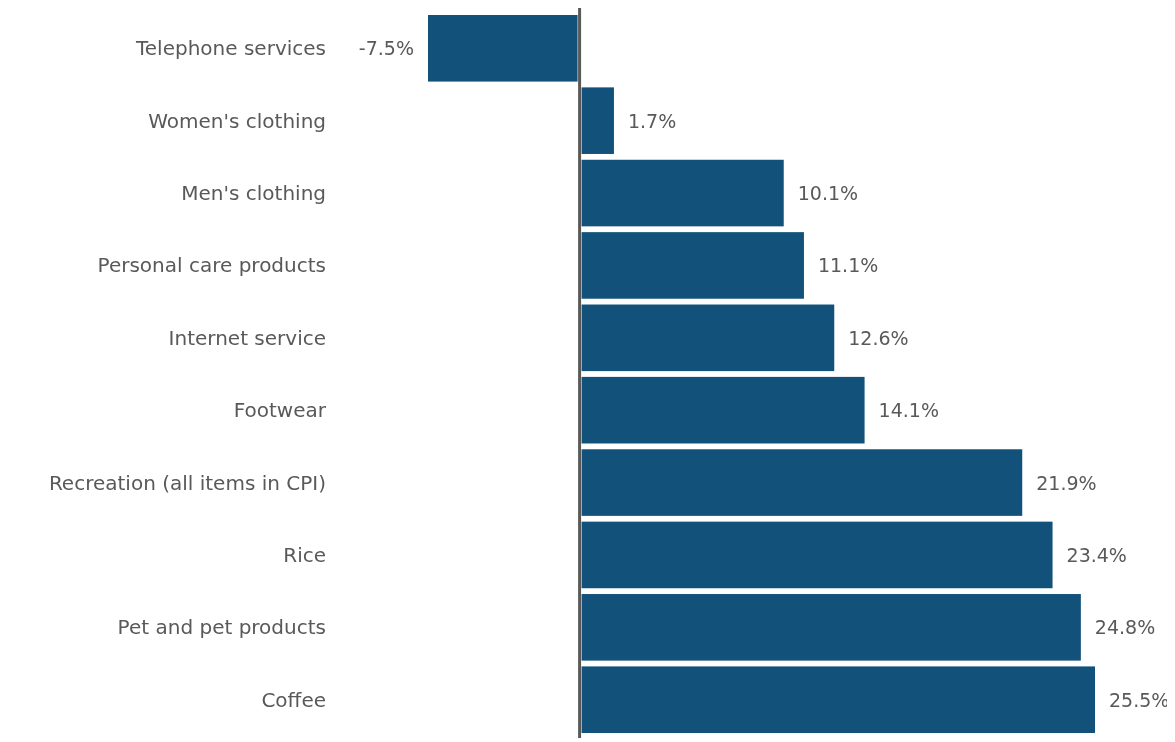 The width and height of the screenshot is (1175, 742). I want to click on y-tick-label: Coffee, so click(293, 699).